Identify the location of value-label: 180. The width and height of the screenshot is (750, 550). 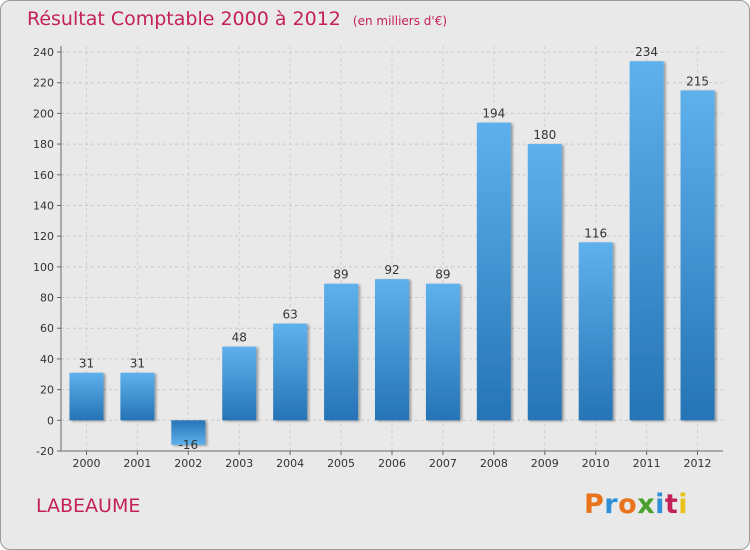
(544, 135).